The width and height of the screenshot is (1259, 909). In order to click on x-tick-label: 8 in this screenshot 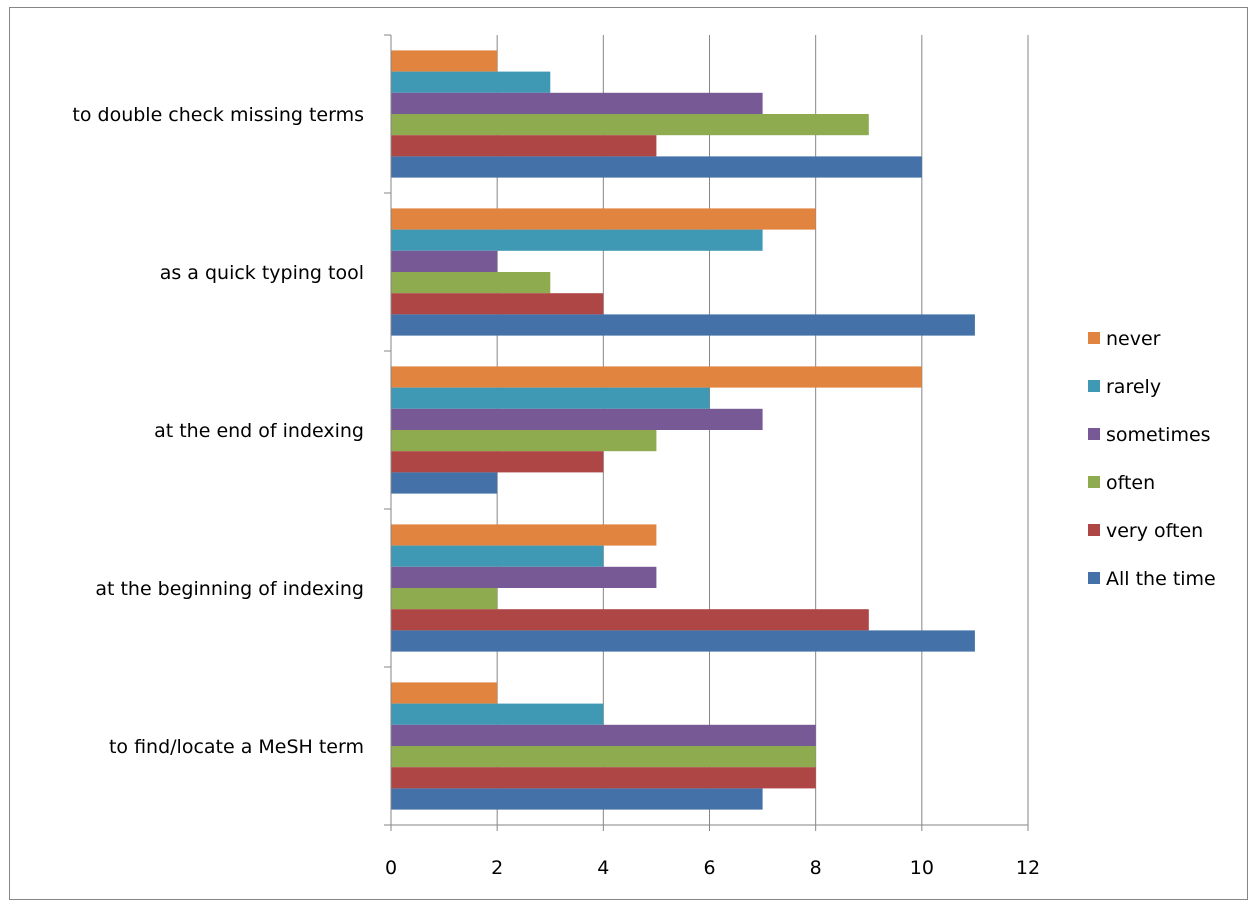, I will do `click(816, 868)`.